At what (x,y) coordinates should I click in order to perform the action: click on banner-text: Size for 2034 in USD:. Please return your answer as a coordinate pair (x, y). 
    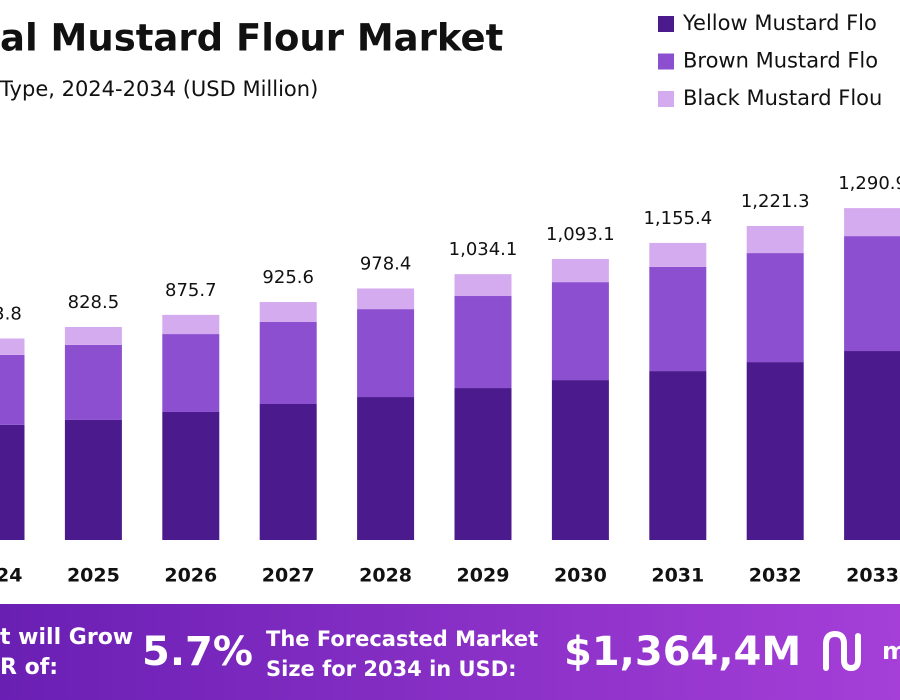
    Looking at the image, I should click on (391, 669).